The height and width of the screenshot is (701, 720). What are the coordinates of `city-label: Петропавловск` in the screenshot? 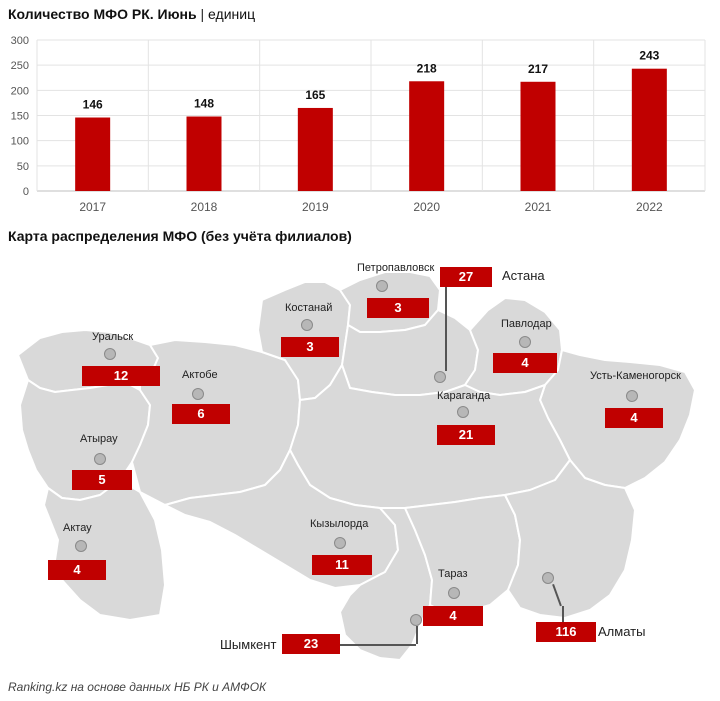 It's located at (396, 268).